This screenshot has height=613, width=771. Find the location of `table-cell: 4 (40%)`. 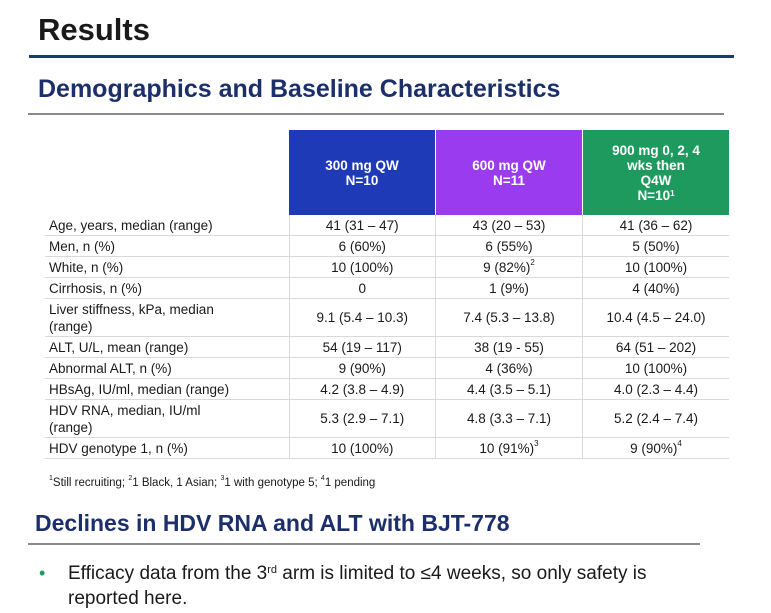

table-cell: 4 (40%) is located at coordinates (655, 288).